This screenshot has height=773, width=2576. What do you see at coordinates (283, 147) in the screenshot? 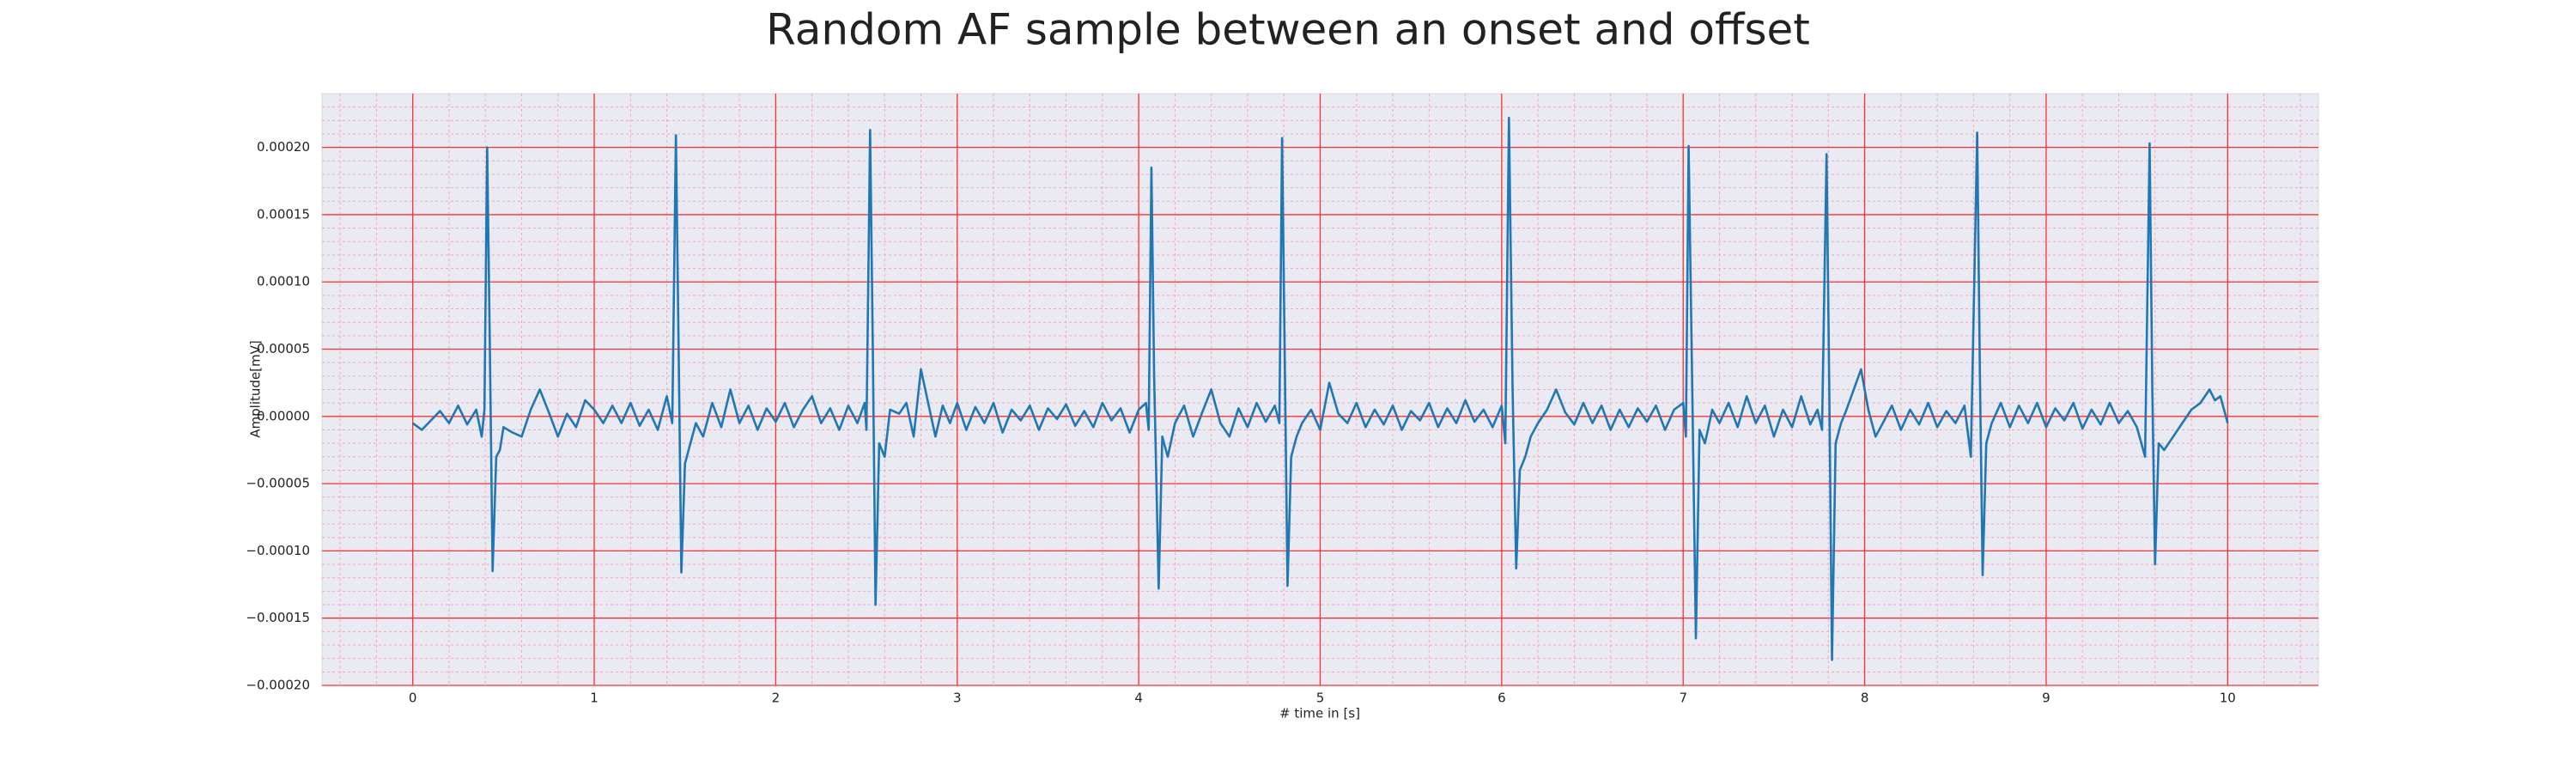
I see `y-tick-label: 0.00020` at bounding box center [283, 147].